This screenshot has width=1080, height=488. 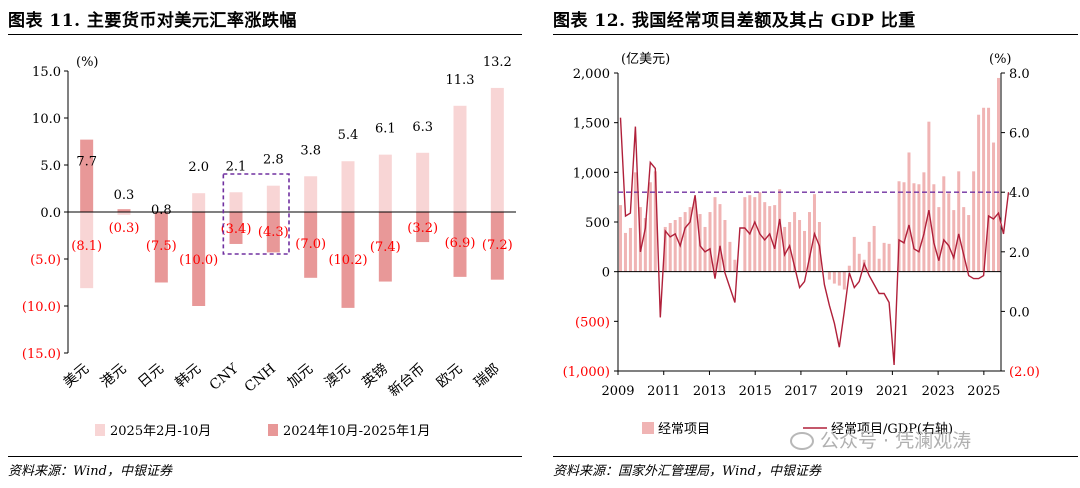 What do you see at coordinates (648, 428) in the screenshot?
I see `legend-swatch-bars` at bounding box center [648, 428].